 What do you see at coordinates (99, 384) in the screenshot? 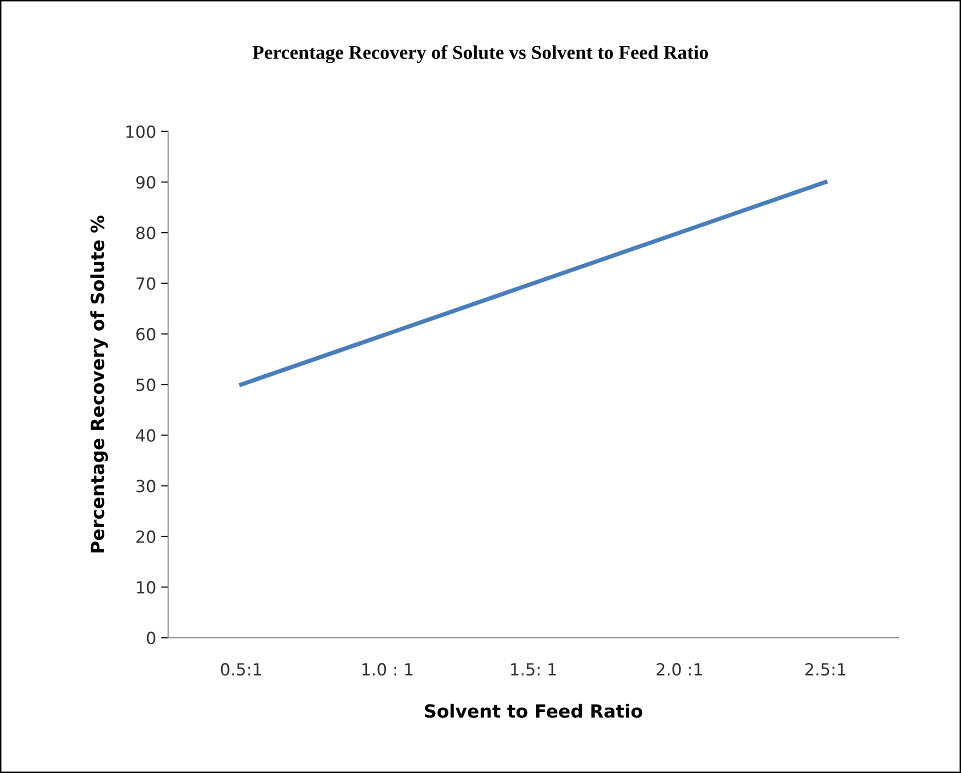
I see `y-axis-title: Percentage Recovery of Solute %` at bounding box center [99, 384].